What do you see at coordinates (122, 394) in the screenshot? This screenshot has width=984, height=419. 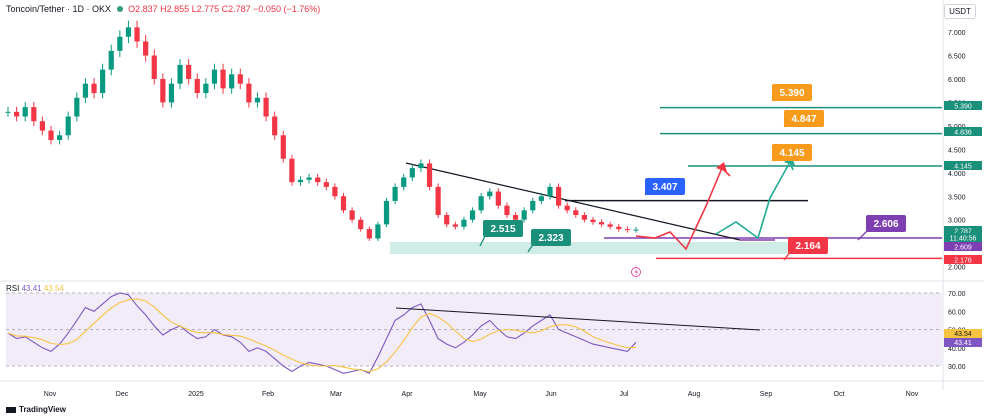 I see `time-tick-label: Dec` at bounding box center [122, 394].